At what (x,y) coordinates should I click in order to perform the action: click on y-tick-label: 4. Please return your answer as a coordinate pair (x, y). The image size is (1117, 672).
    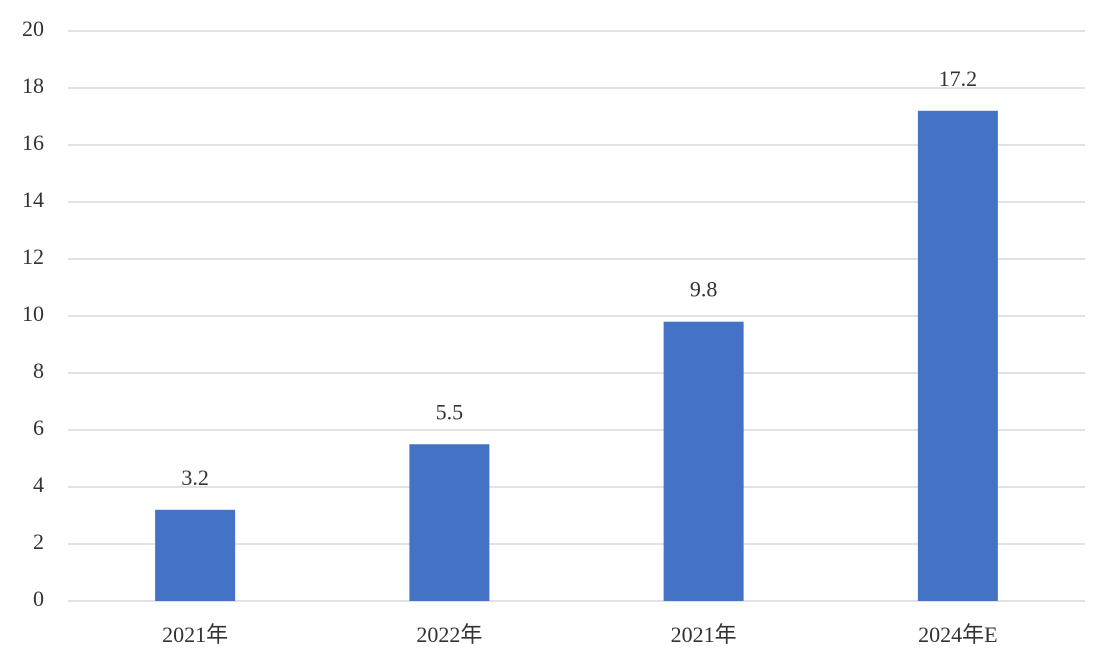
    Looking at the image, I should click on (38, 484).